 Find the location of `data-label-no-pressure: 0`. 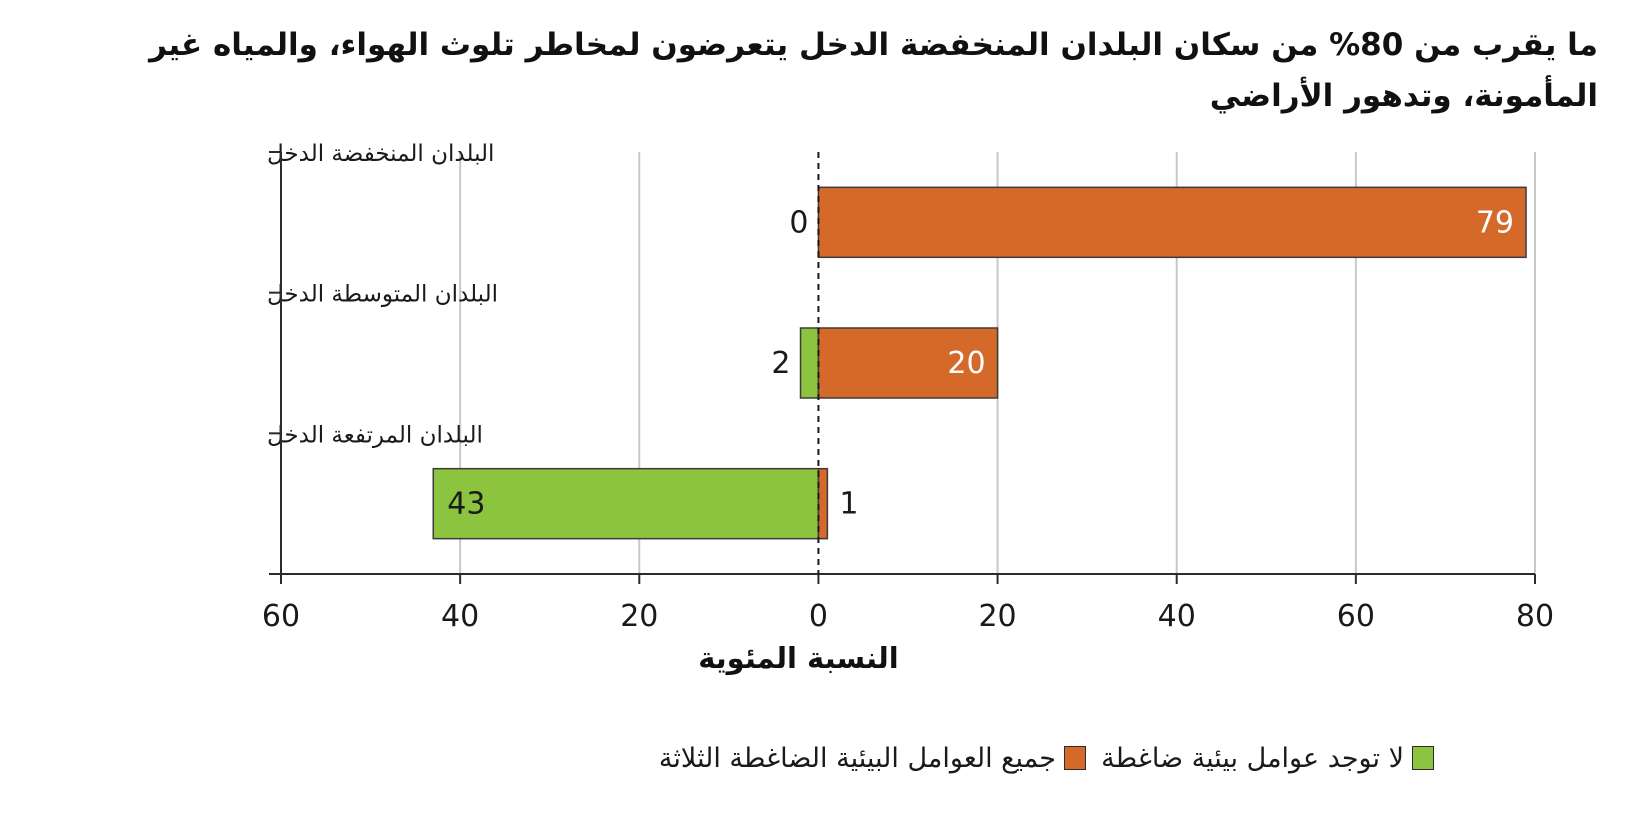

data-label-no-pressure: 0 is located at coordinates (798, 222).